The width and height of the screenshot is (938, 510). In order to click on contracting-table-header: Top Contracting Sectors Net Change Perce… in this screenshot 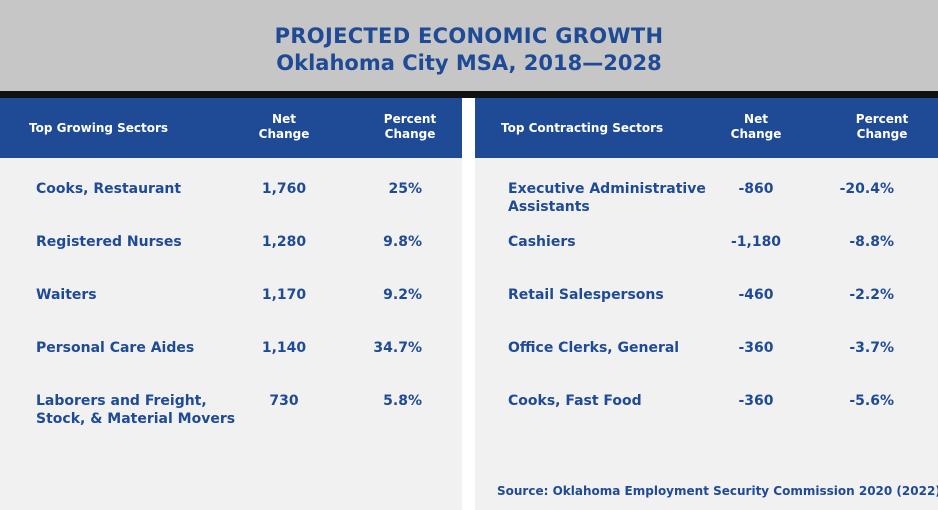, I will do `click(706, 128)`.